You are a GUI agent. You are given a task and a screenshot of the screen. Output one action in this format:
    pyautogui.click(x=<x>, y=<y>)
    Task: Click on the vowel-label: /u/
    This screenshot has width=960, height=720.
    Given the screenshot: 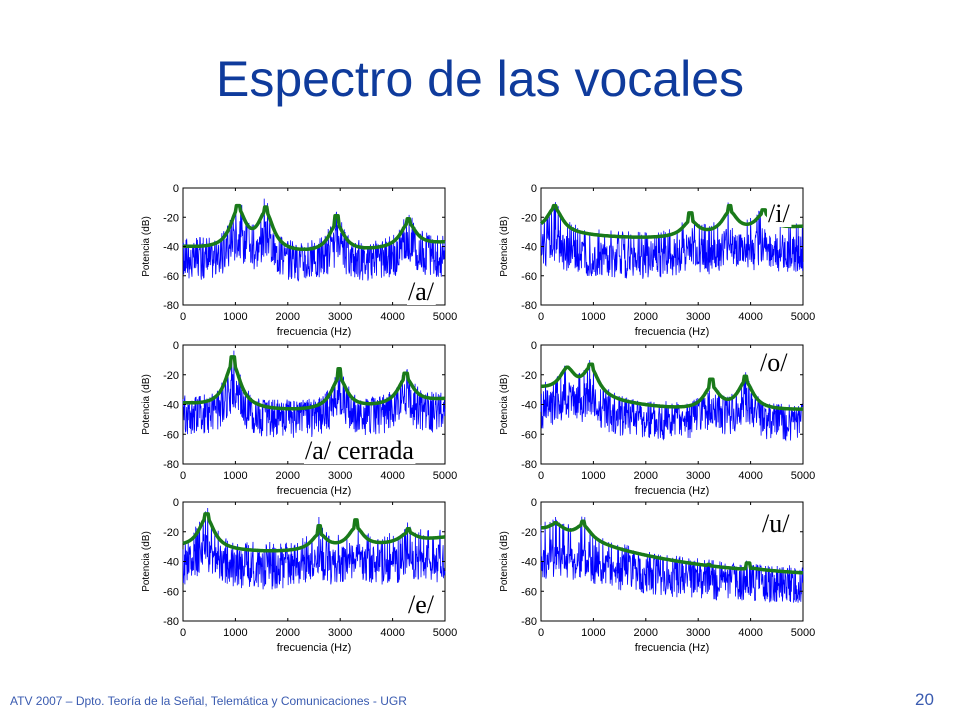 What is the action you would take?
    pyautogui.click(x=776, y=523)
    